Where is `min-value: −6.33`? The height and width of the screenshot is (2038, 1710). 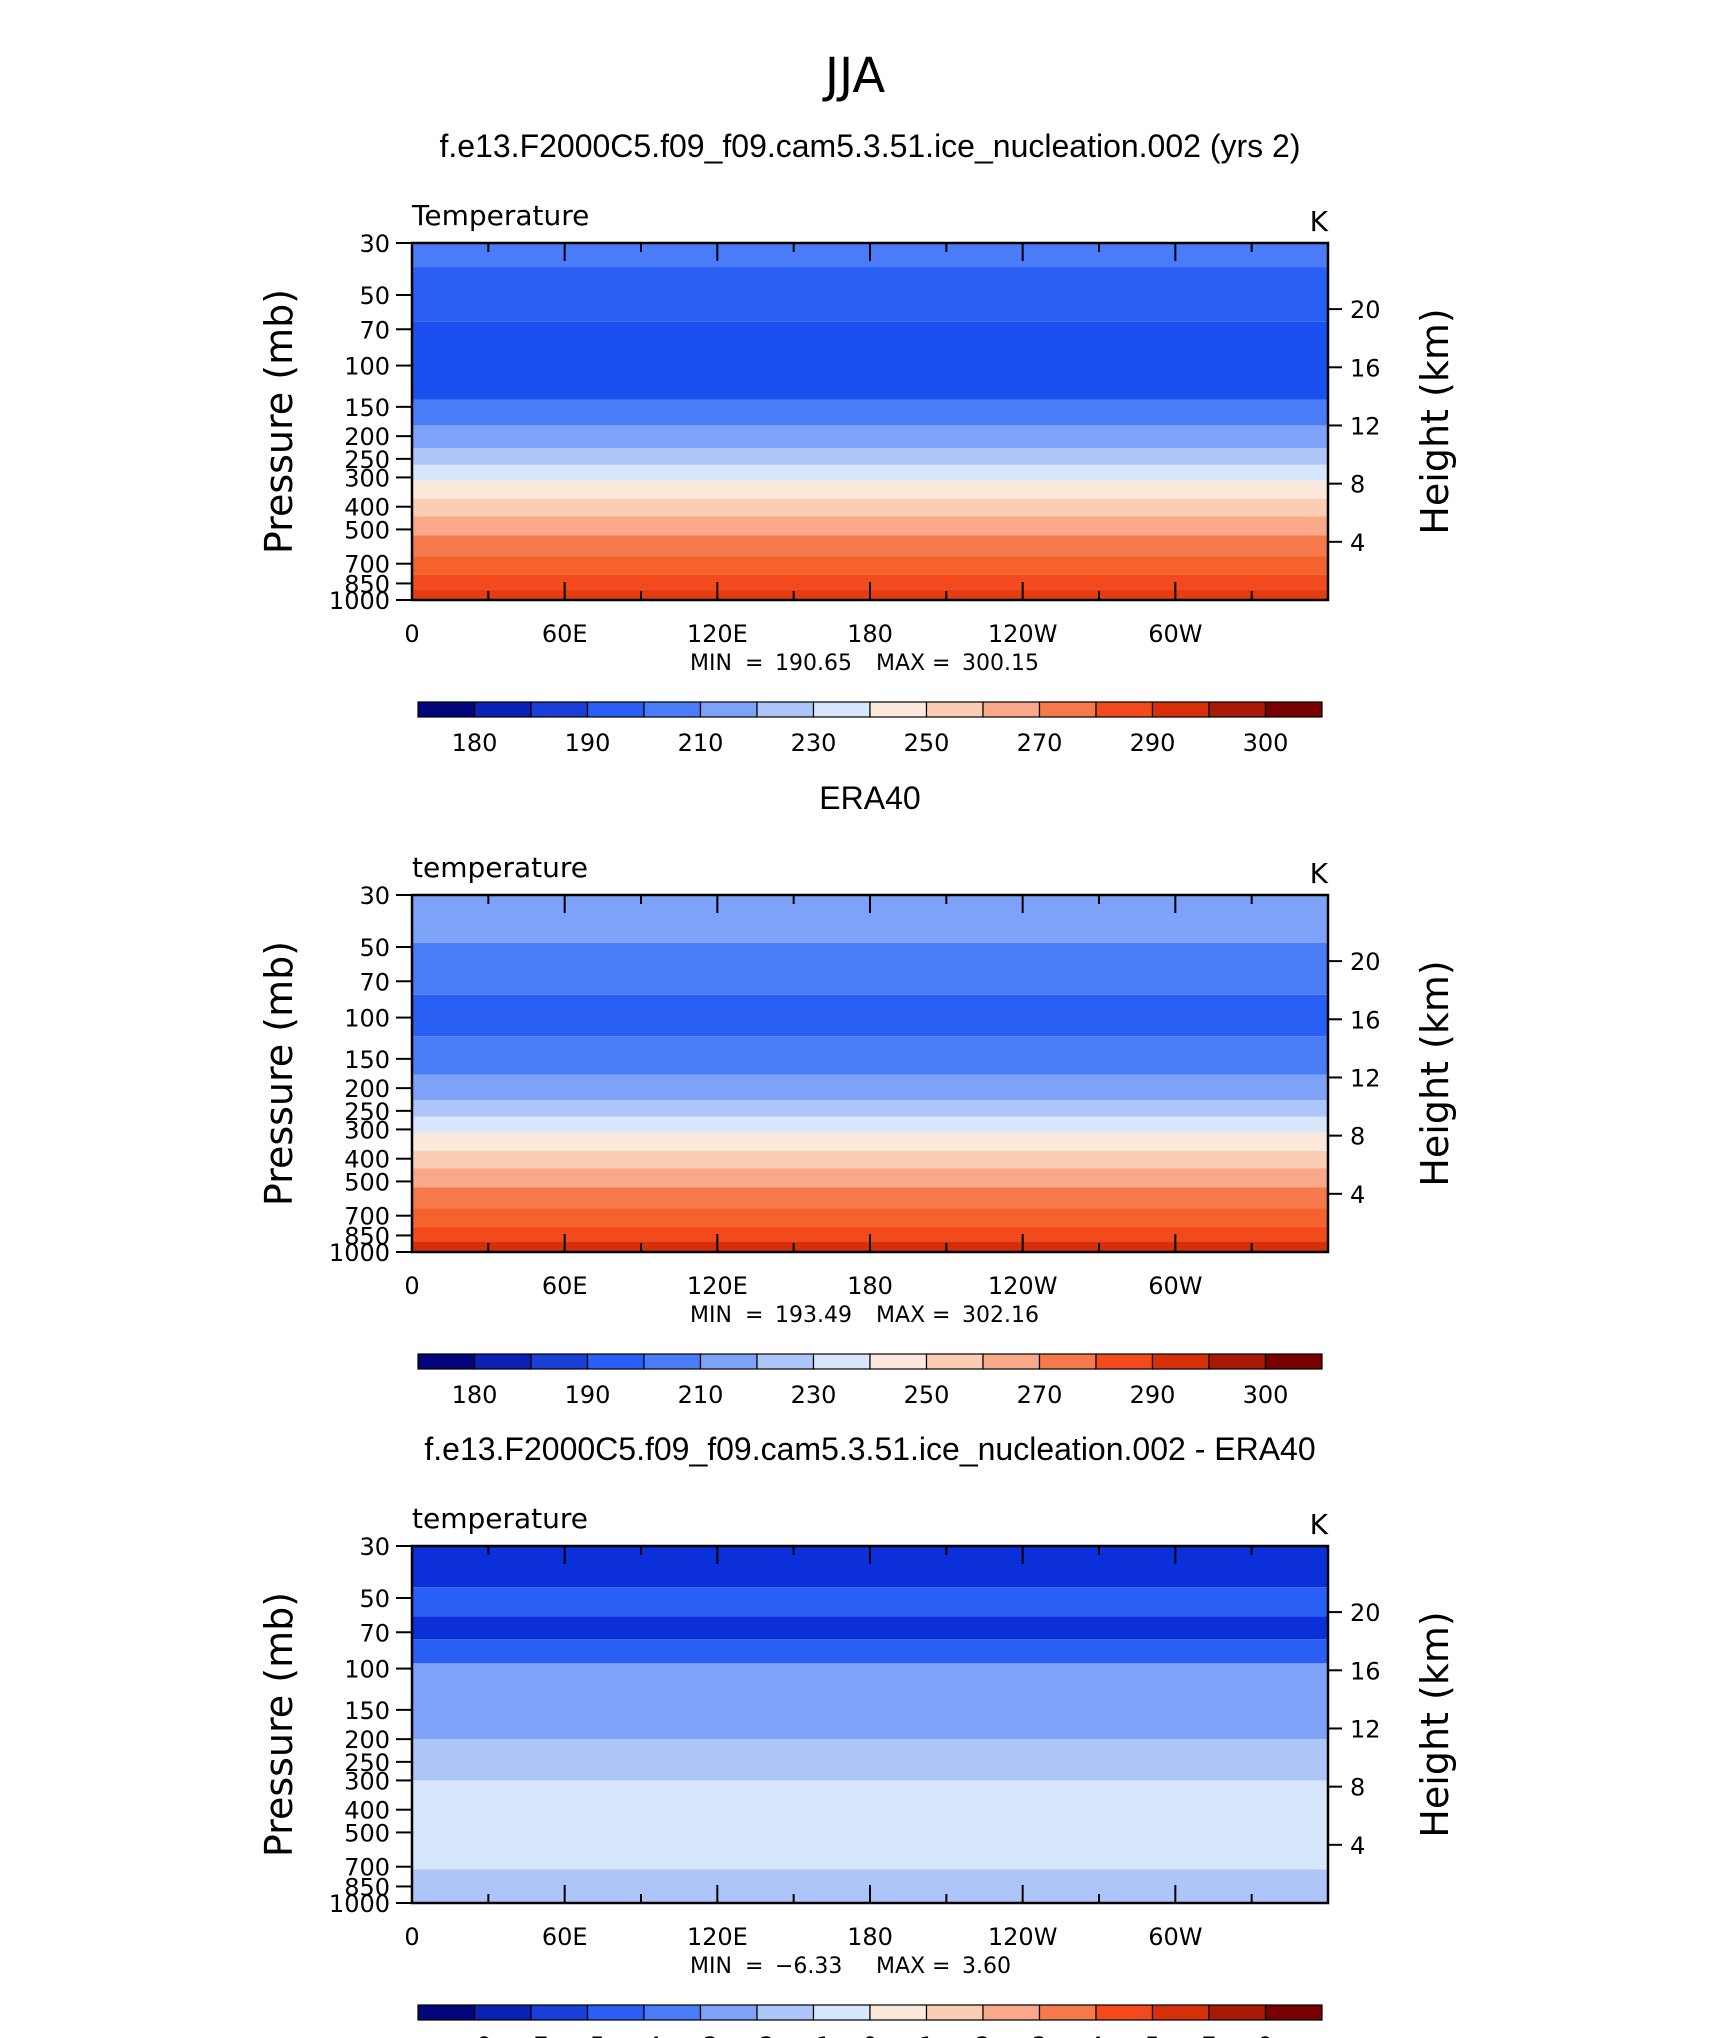
min-value: −6.33 is located at coordinates (808, 1966).